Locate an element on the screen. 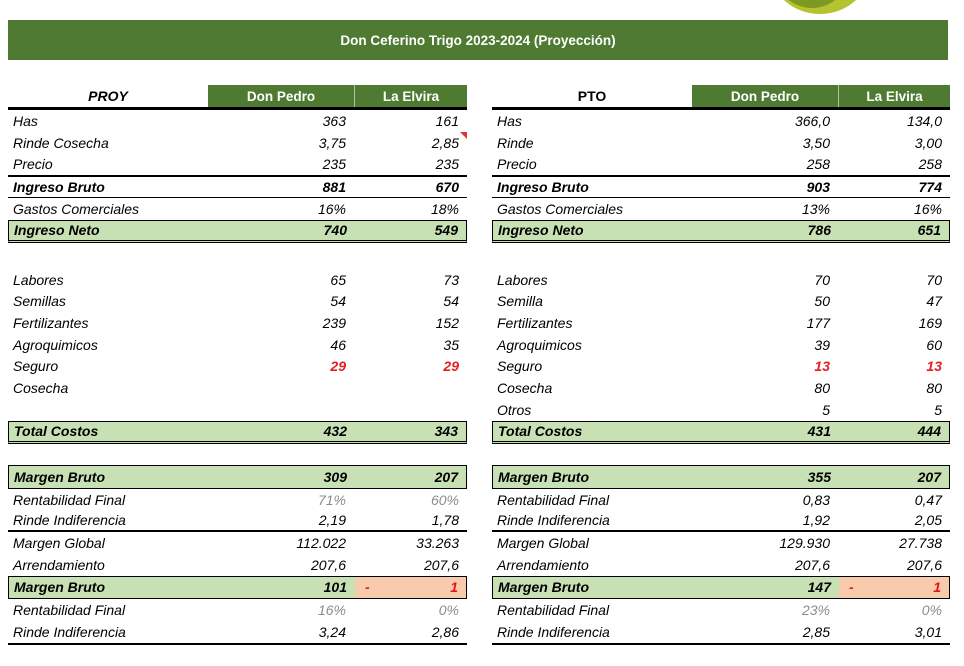 The height and width of the screenshot is (666, 964). cell-la-elvira: 670 is located at coordinates (447, 187).